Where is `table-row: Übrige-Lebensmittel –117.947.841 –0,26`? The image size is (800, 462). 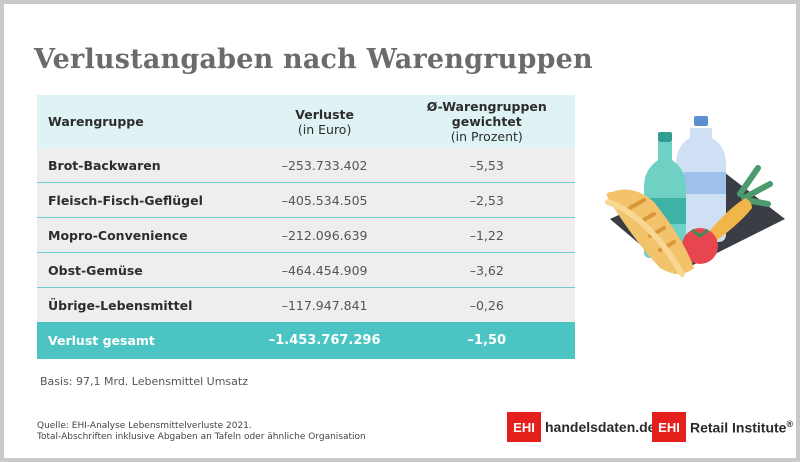 table-row: Übrige-Lebensmittel –117.947.841 –0,26 is located at coordinates (306, 304).